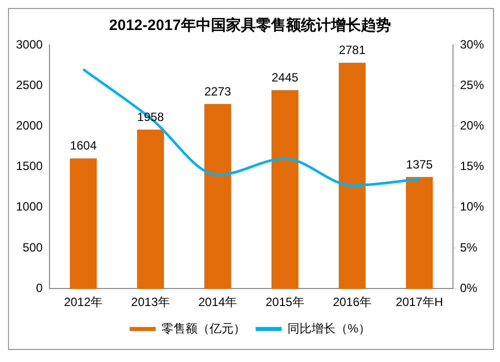 This screenshot has height=362, width=500. I want to click on y2-tick-label: 15%, so click(472, 166).